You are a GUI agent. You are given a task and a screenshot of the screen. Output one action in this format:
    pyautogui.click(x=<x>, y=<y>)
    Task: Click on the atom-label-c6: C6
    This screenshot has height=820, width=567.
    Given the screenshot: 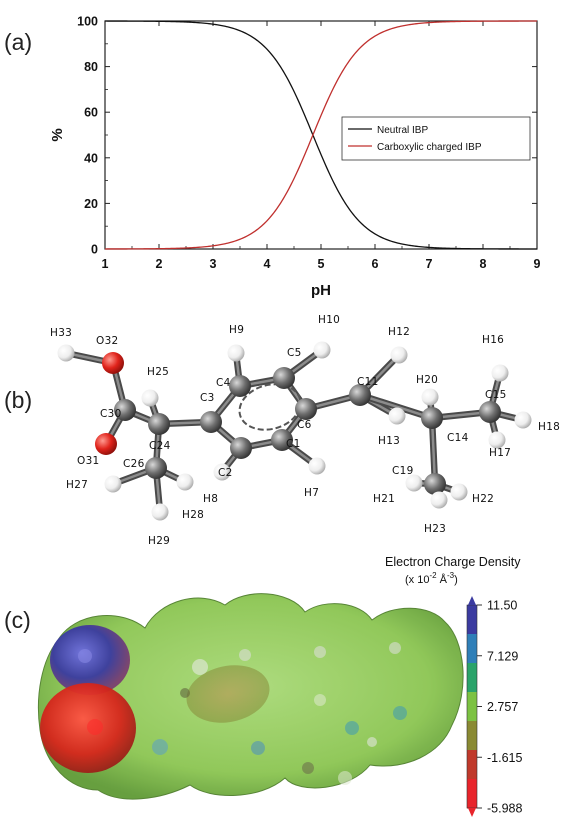 What is the action you would take?
    pyautogui.click(x=304, y=425)
    